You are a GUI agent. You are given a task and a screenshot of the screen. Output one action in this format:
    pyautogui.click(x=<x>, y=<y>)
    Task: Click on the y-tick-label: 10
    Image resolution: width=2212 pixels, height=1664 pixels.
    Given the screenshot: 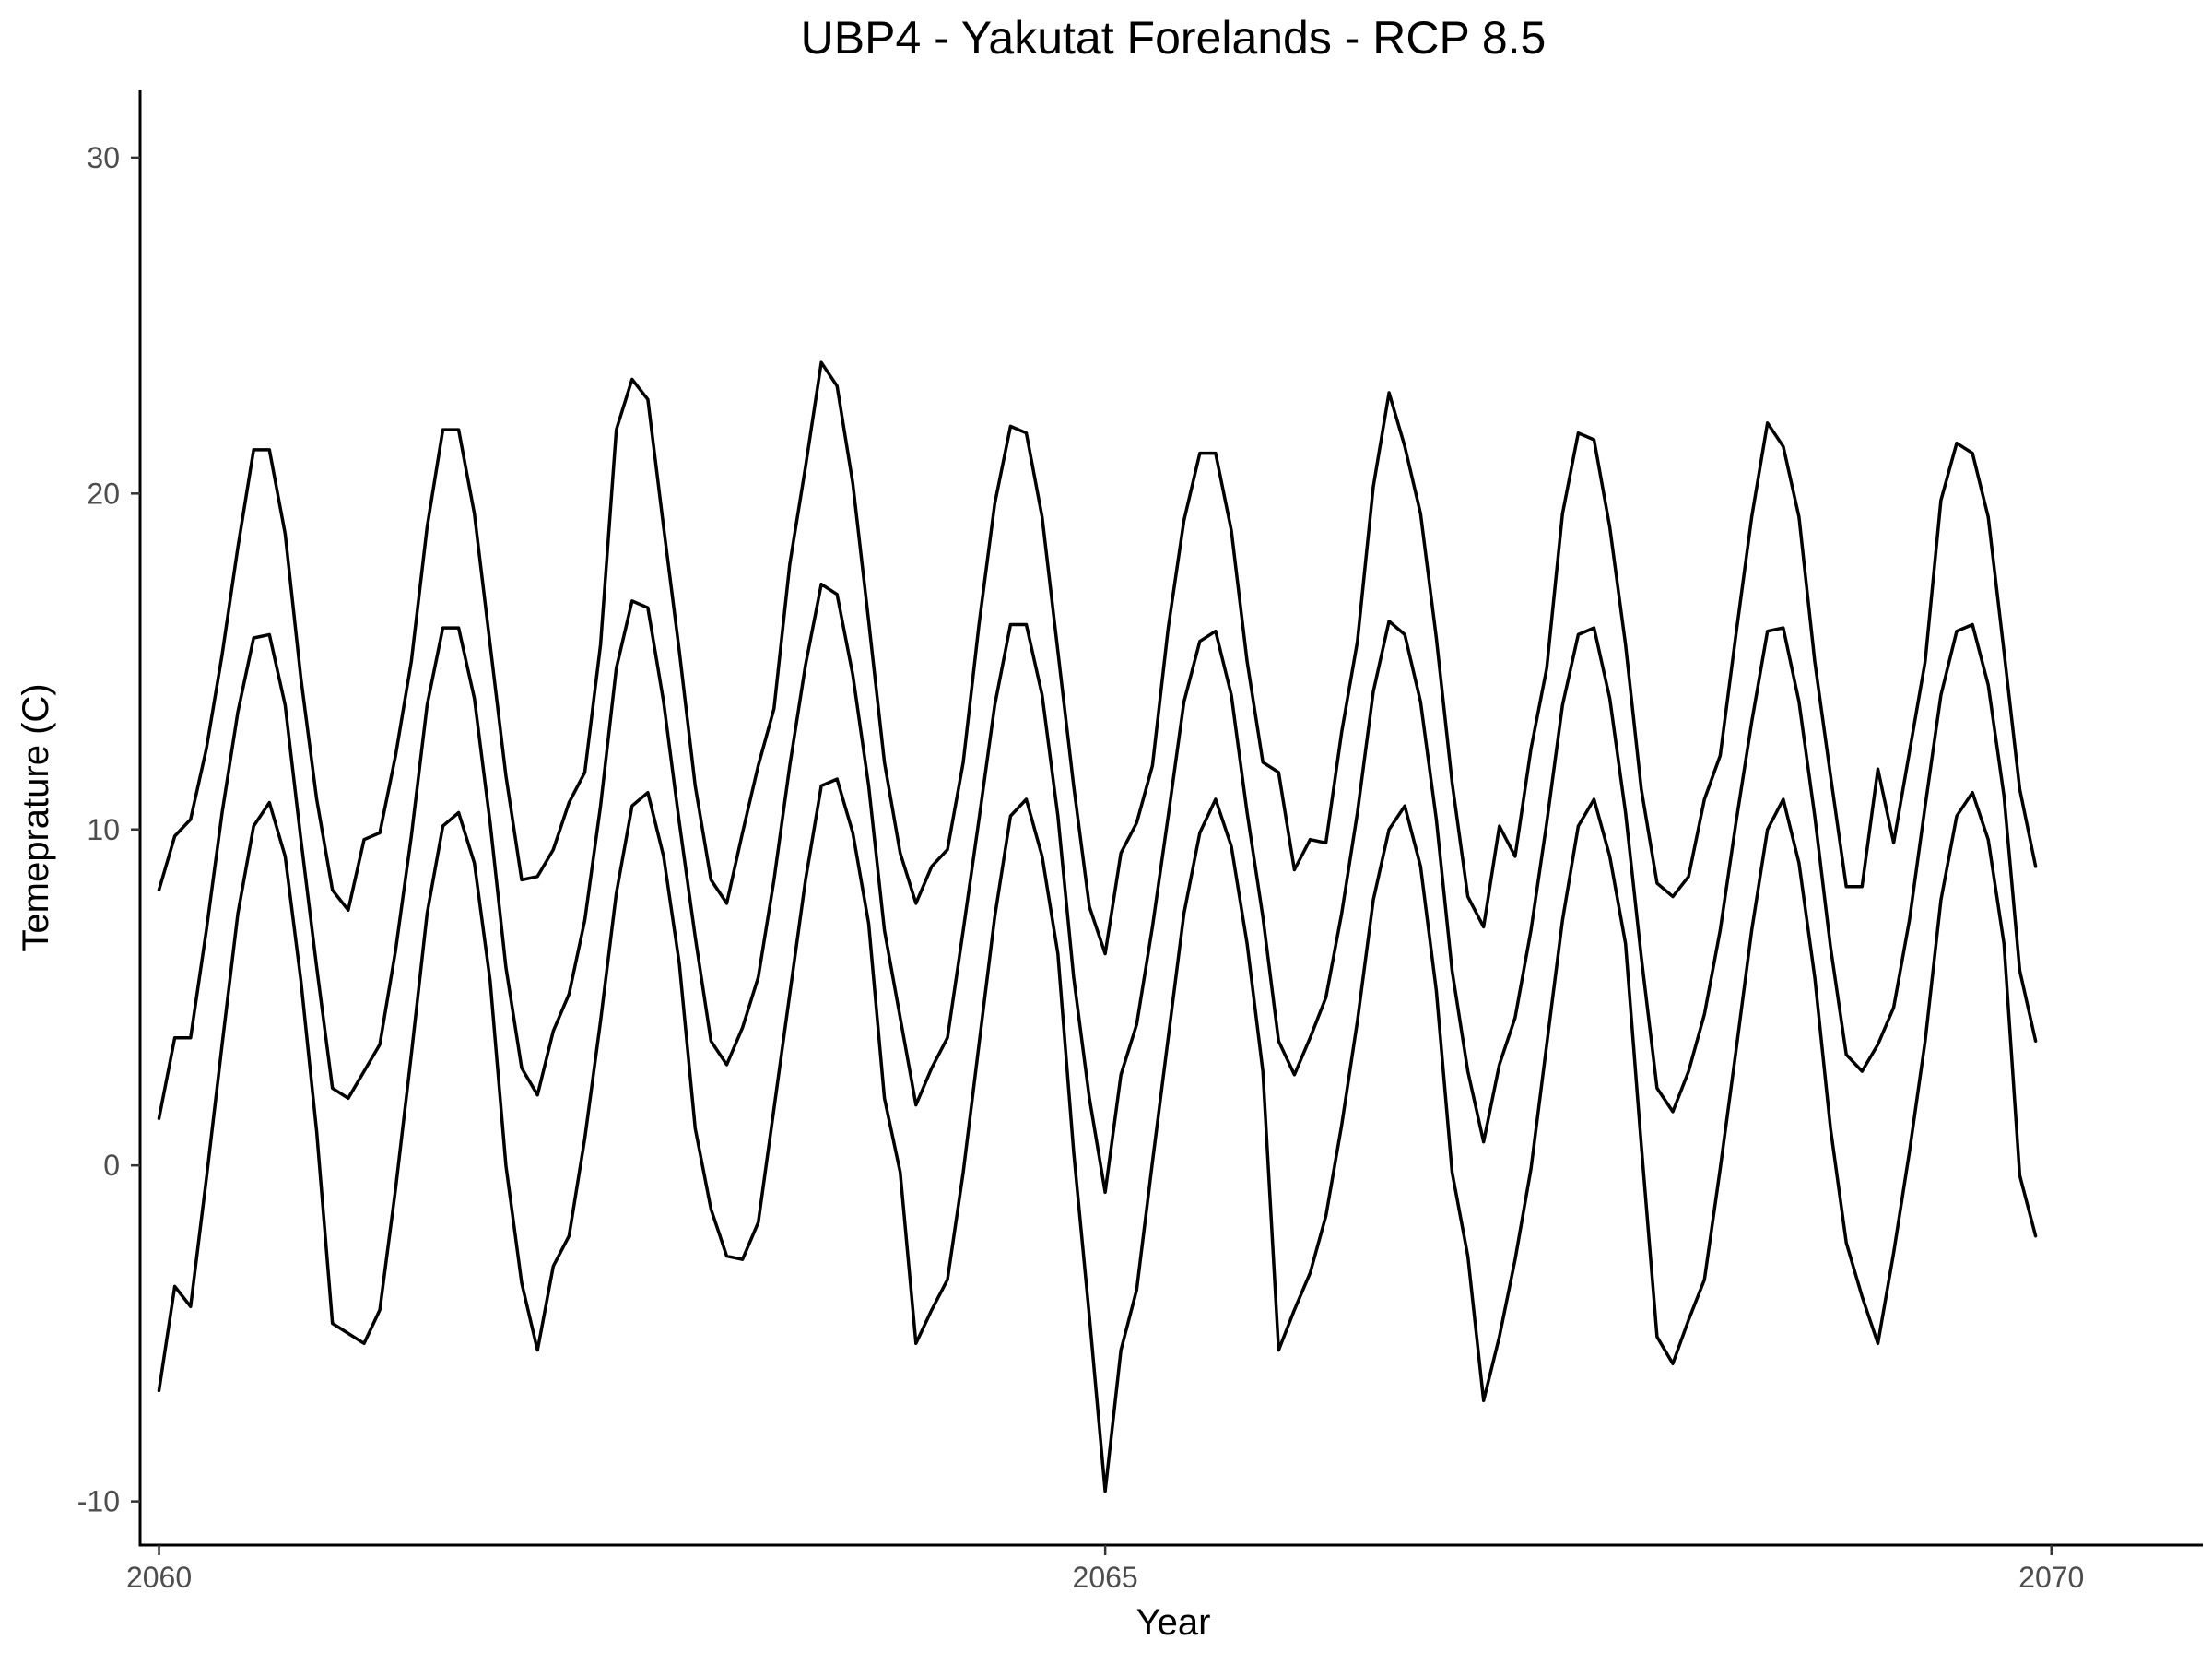 What is the action you would take?
    pyautogui.click(x=103, y=829)
    